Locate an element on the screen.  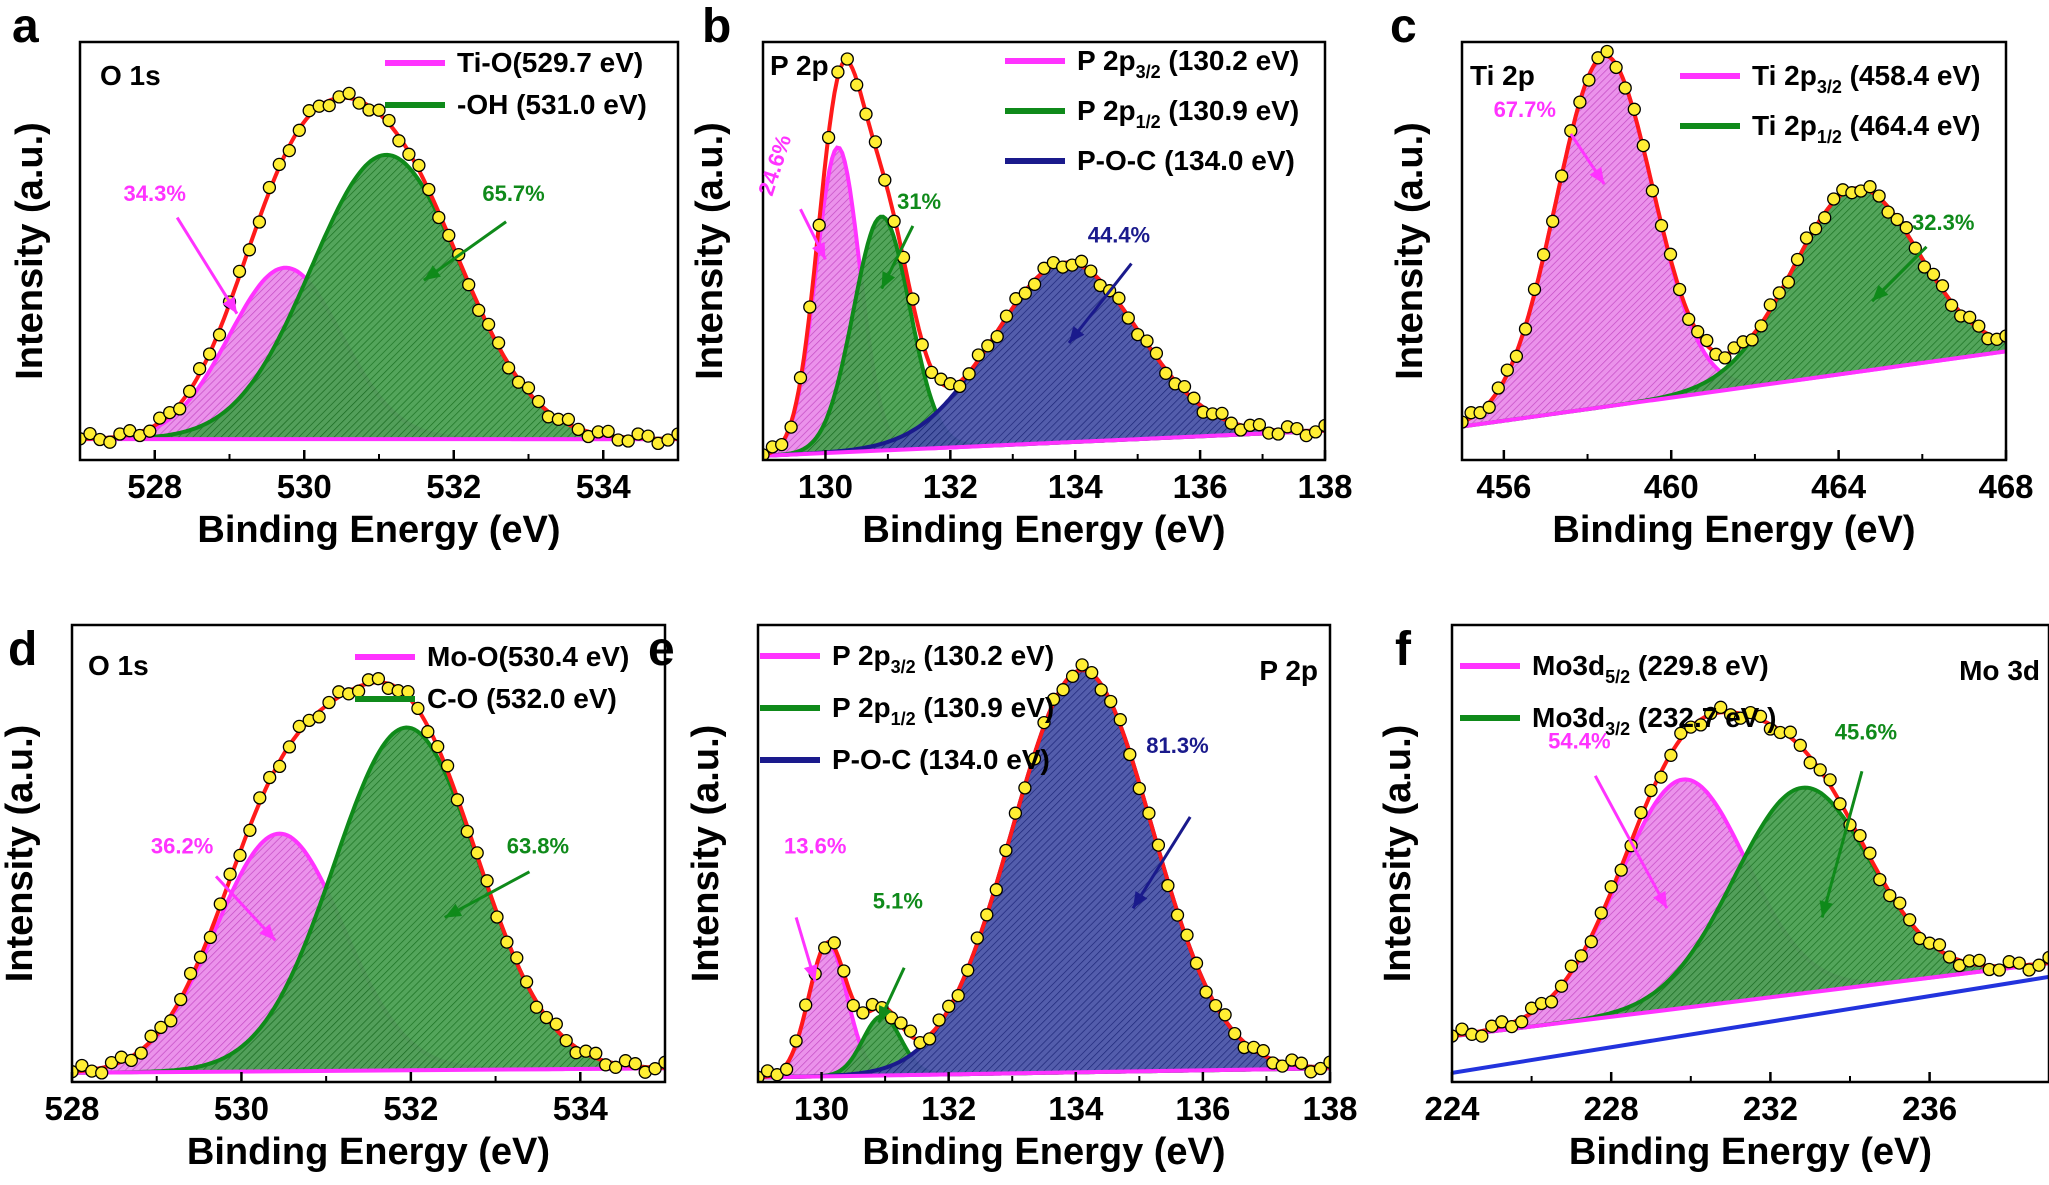
legend-text-tail: (229.8 eV) is located at coordinates (1699, 665).